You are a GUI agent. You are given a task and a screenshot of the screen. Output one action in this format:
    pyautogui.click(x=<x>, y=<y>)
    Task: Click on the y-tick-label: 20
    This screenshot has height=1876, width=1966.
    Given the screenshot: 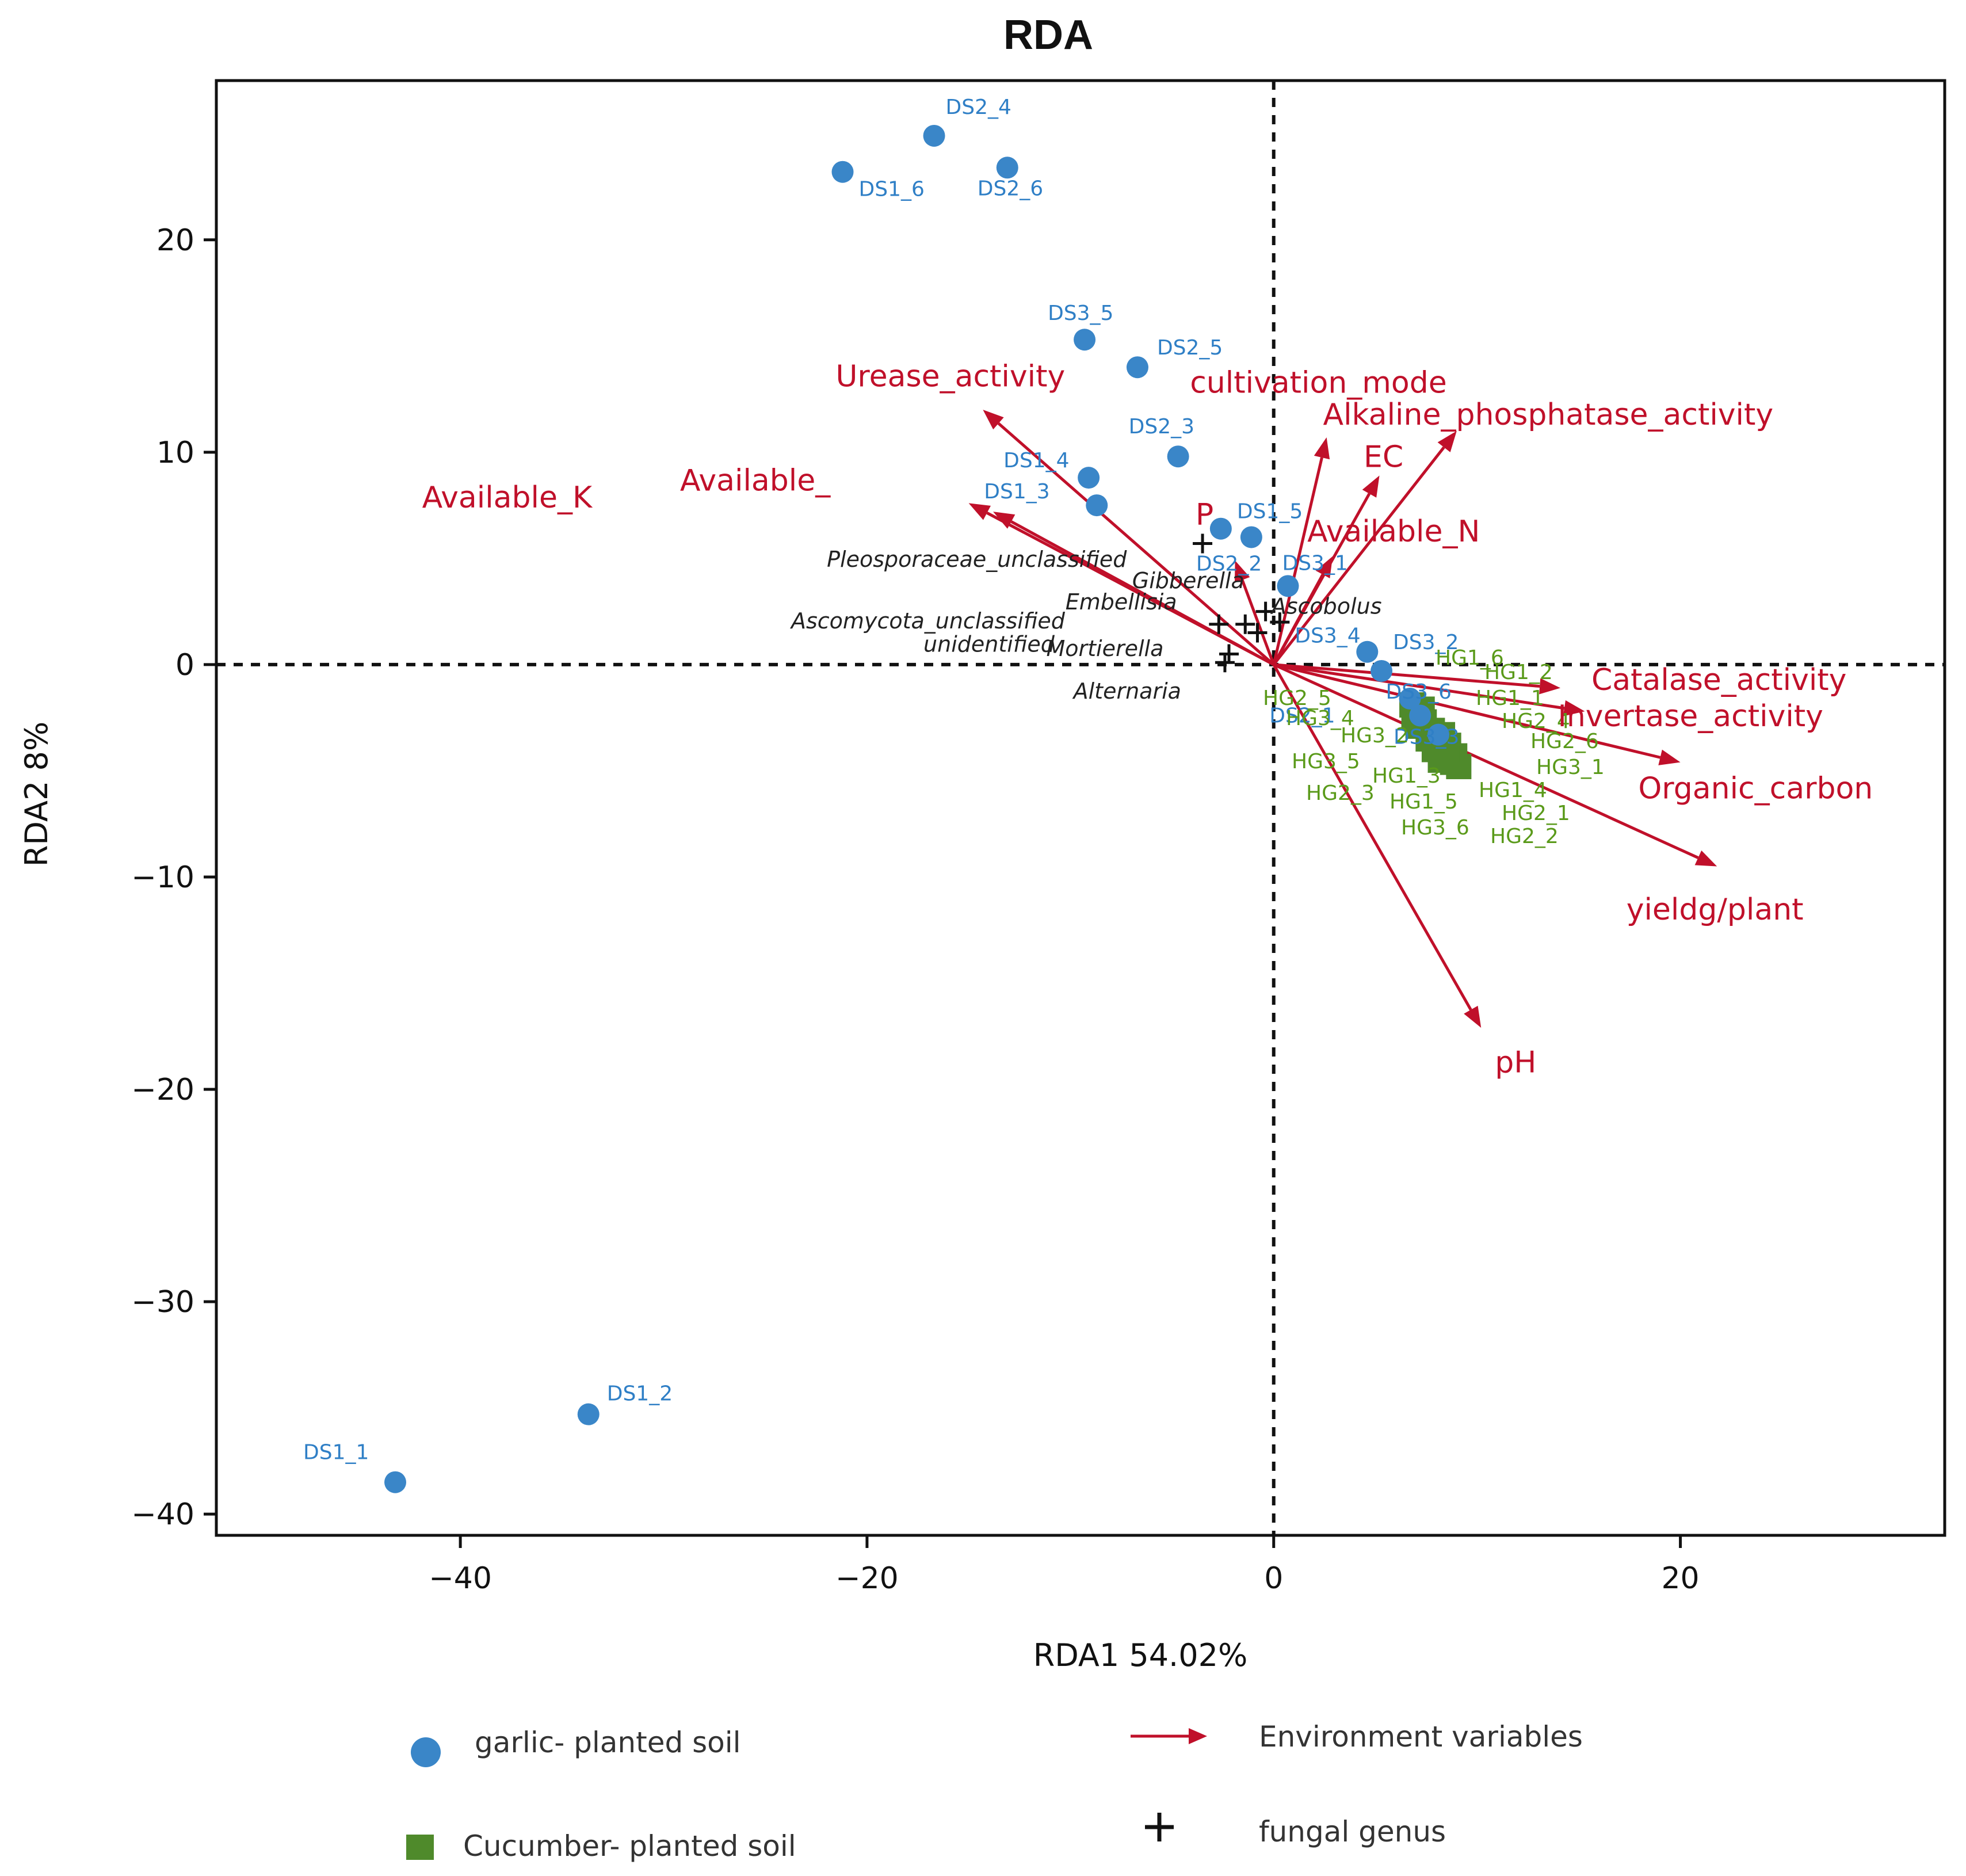 What is the action you would take?
    pyautogui.click(x=175, y=240)
    